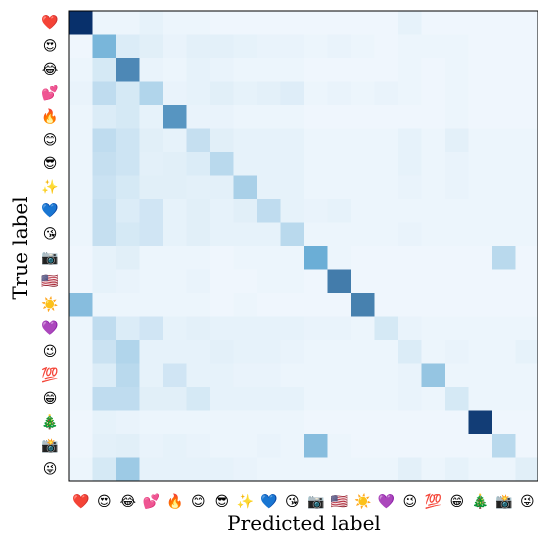 The height and width of the screenshot is (535, 538). I want to click on x-tick-label: 💙, so click(269, 501).